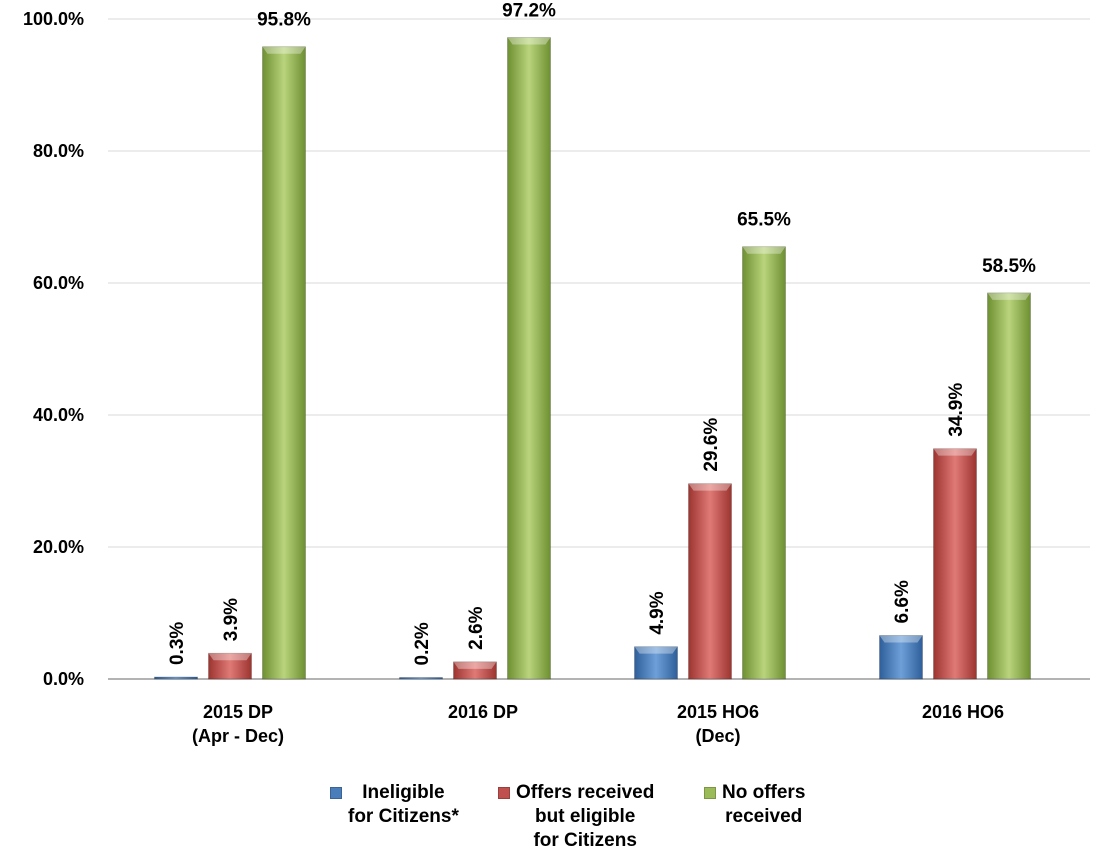 This screenshot has width=1096, height=859. What do you see at coordinates (403, 804) in the screenshot?
I see `legend-label: Ineligible for Citizens*` at bounding box center [403, 804].